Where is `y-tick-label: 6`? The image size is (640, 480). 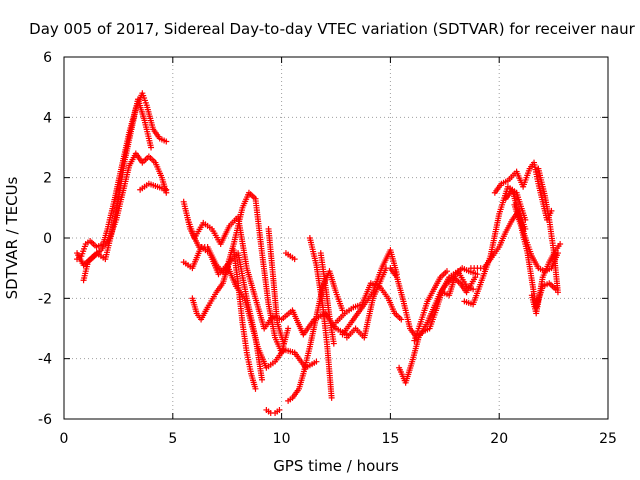
y-tick-label: 6 is located at coordinates (47, 58).